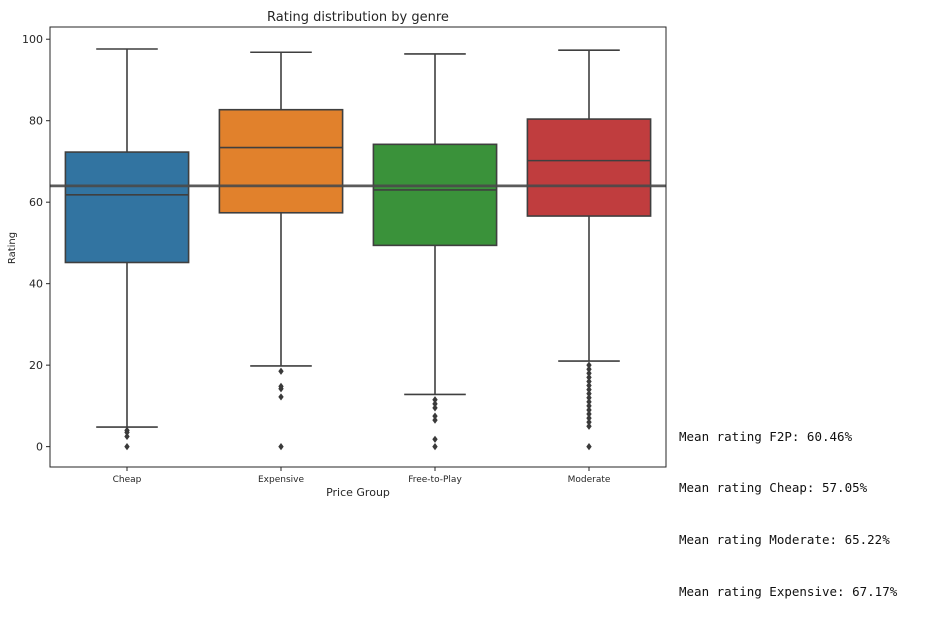 This screenshot has height=618, width=925. Describe the element at coordinates (127, 207) in the screenshot. I see `box-cheap` at that location.